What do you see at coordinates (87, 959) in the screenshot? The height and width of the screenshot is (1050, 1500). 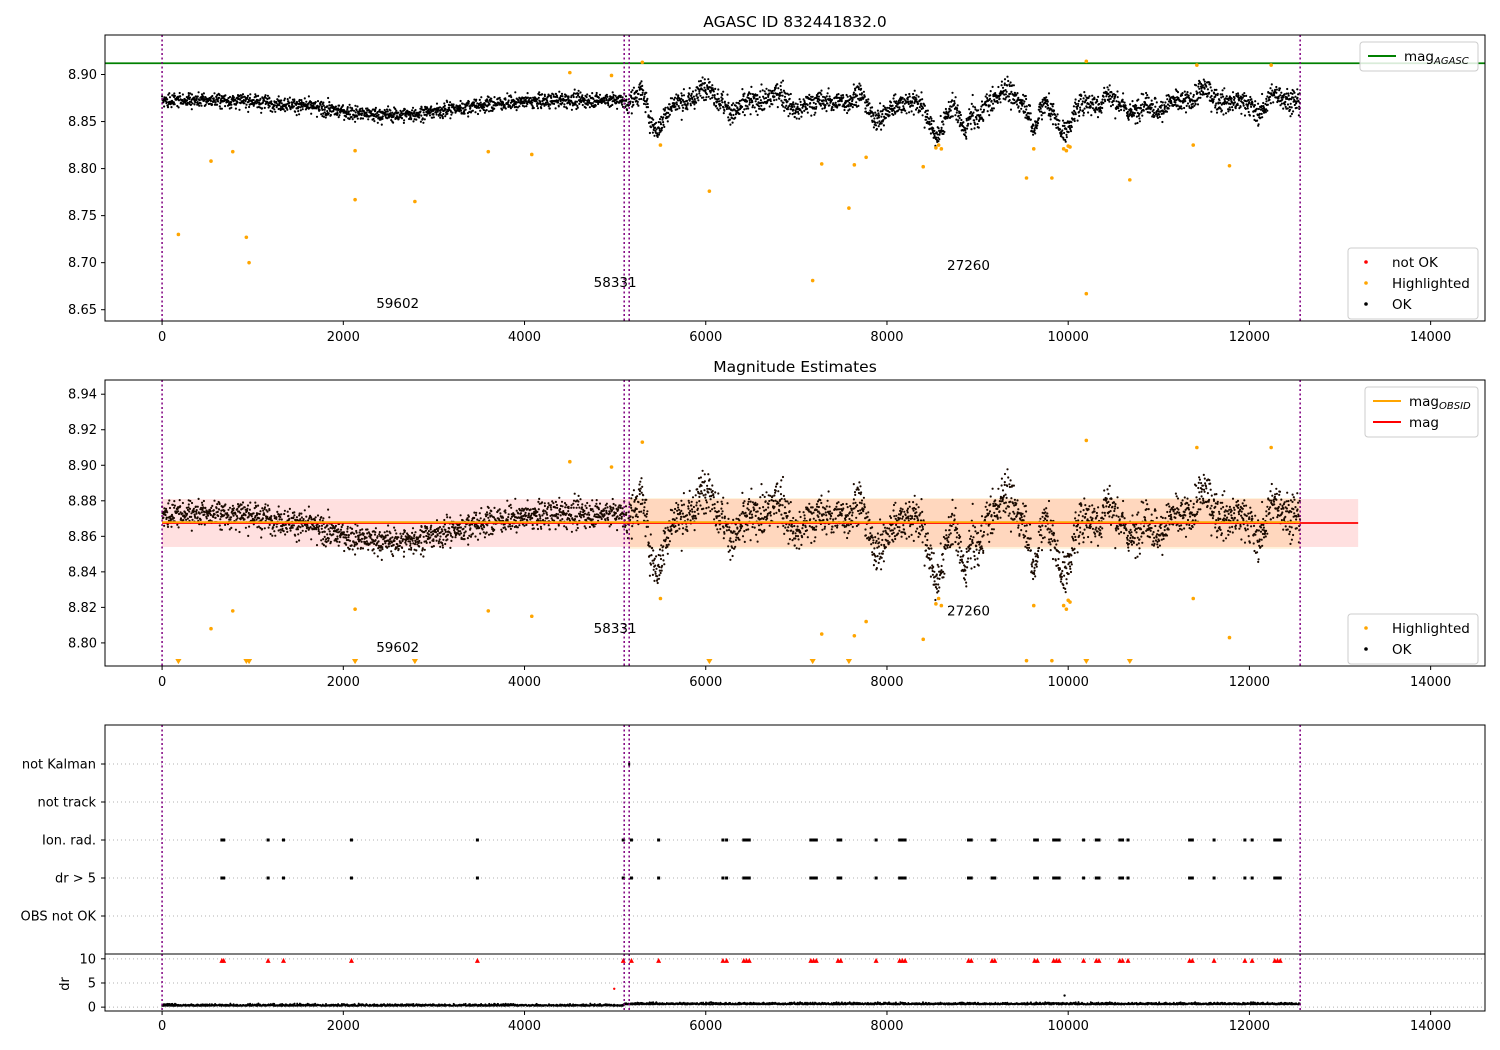 I see `dr-y-tick-label: 10` at bounding box center [87, 959].